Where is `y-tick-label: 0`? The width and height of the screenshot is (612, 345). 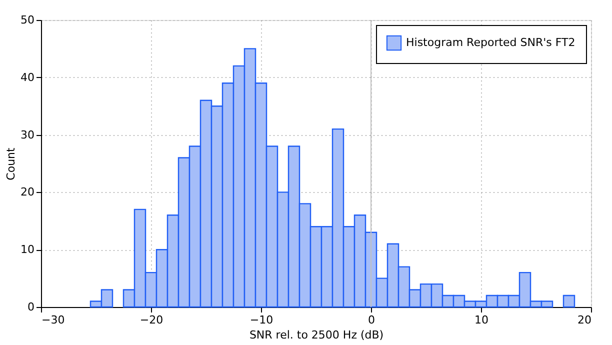 y-tick-label: 0 is located at coordinates (31, 307).